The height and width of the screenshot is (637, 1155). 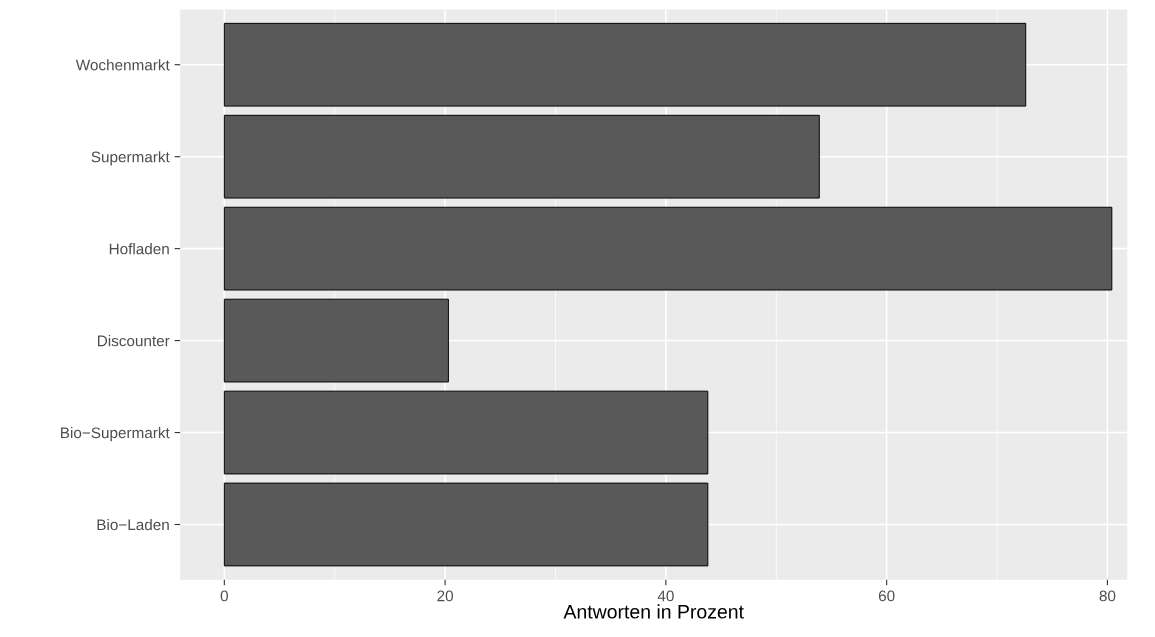 What do you see at coordinates (886, 596) in the screenshot?
I see `x-tick-label: 60` at bounding box center [886, 596].